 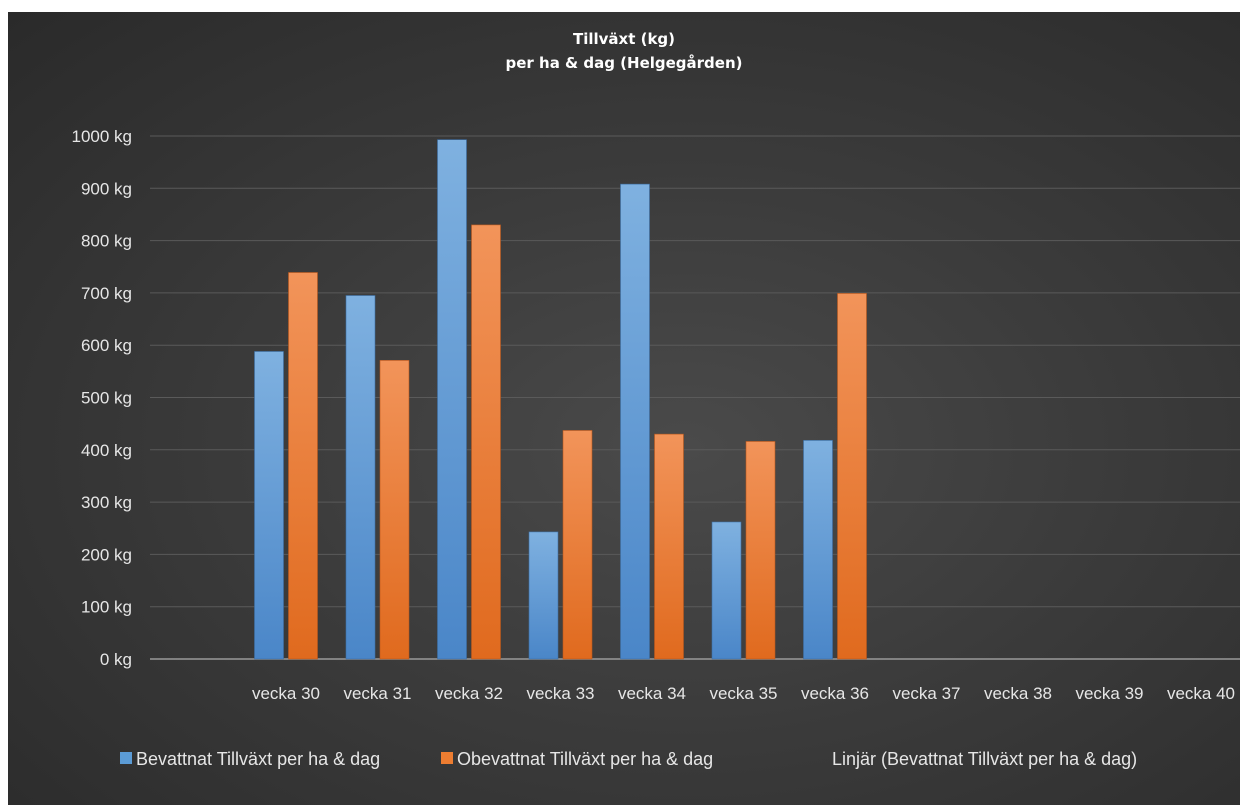 I want to click on y-tick-label: 100 kg, so click(x=106, y=607).